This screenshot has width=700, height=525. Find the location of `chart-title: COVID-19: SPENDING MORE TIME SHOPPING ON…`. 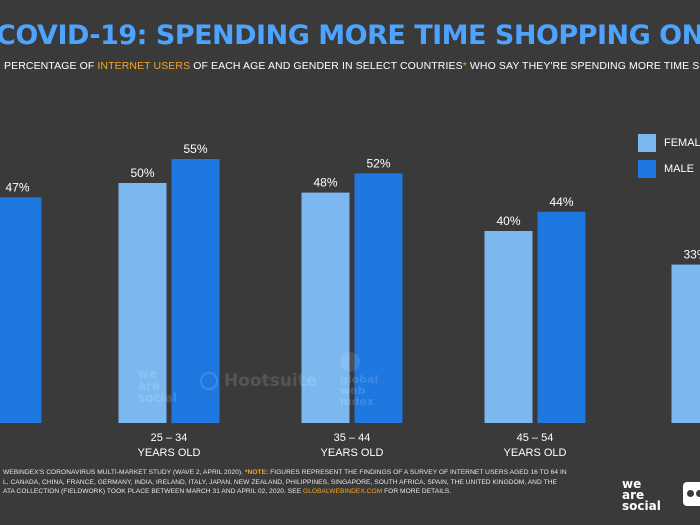

chart-title: COVID-19: SPENDING MORE TIME SHOPPING ON… is located at coordinates (350, 35).